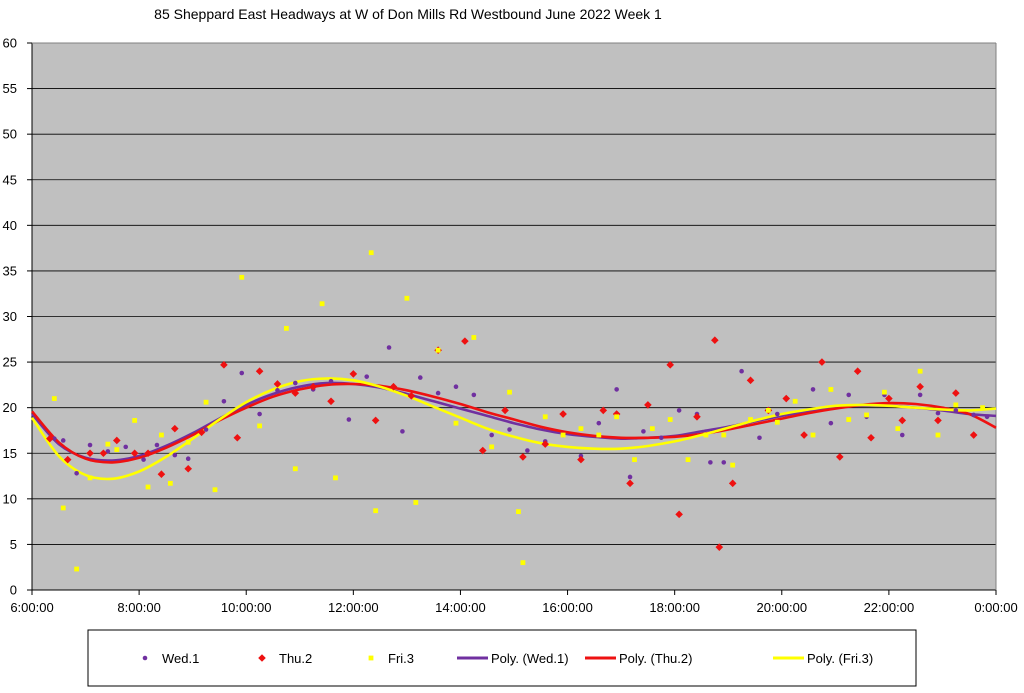 This screenshot has width=1024, height=693. Describe the element at coordinates (567, 607) in the screenshot. I see `x-tick-label: 16:00:00` at that location.